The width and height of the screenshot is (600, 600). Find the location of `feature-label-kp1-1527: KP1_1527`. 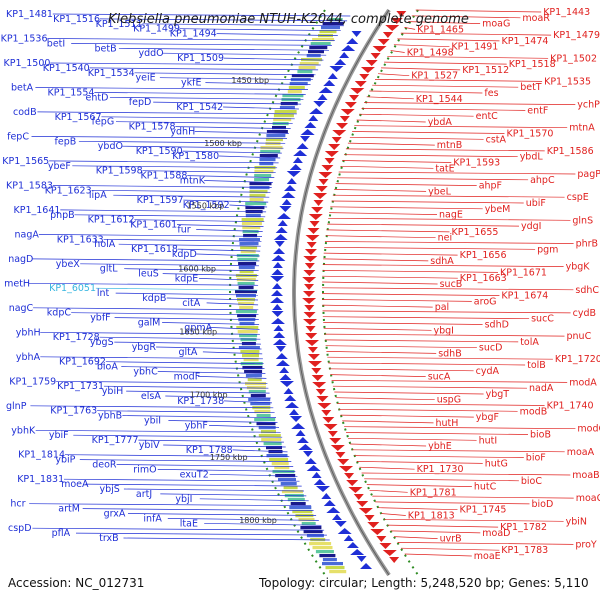

feature-label-kp1-1527: KP1_1527 is located at coordinates (434, 76).